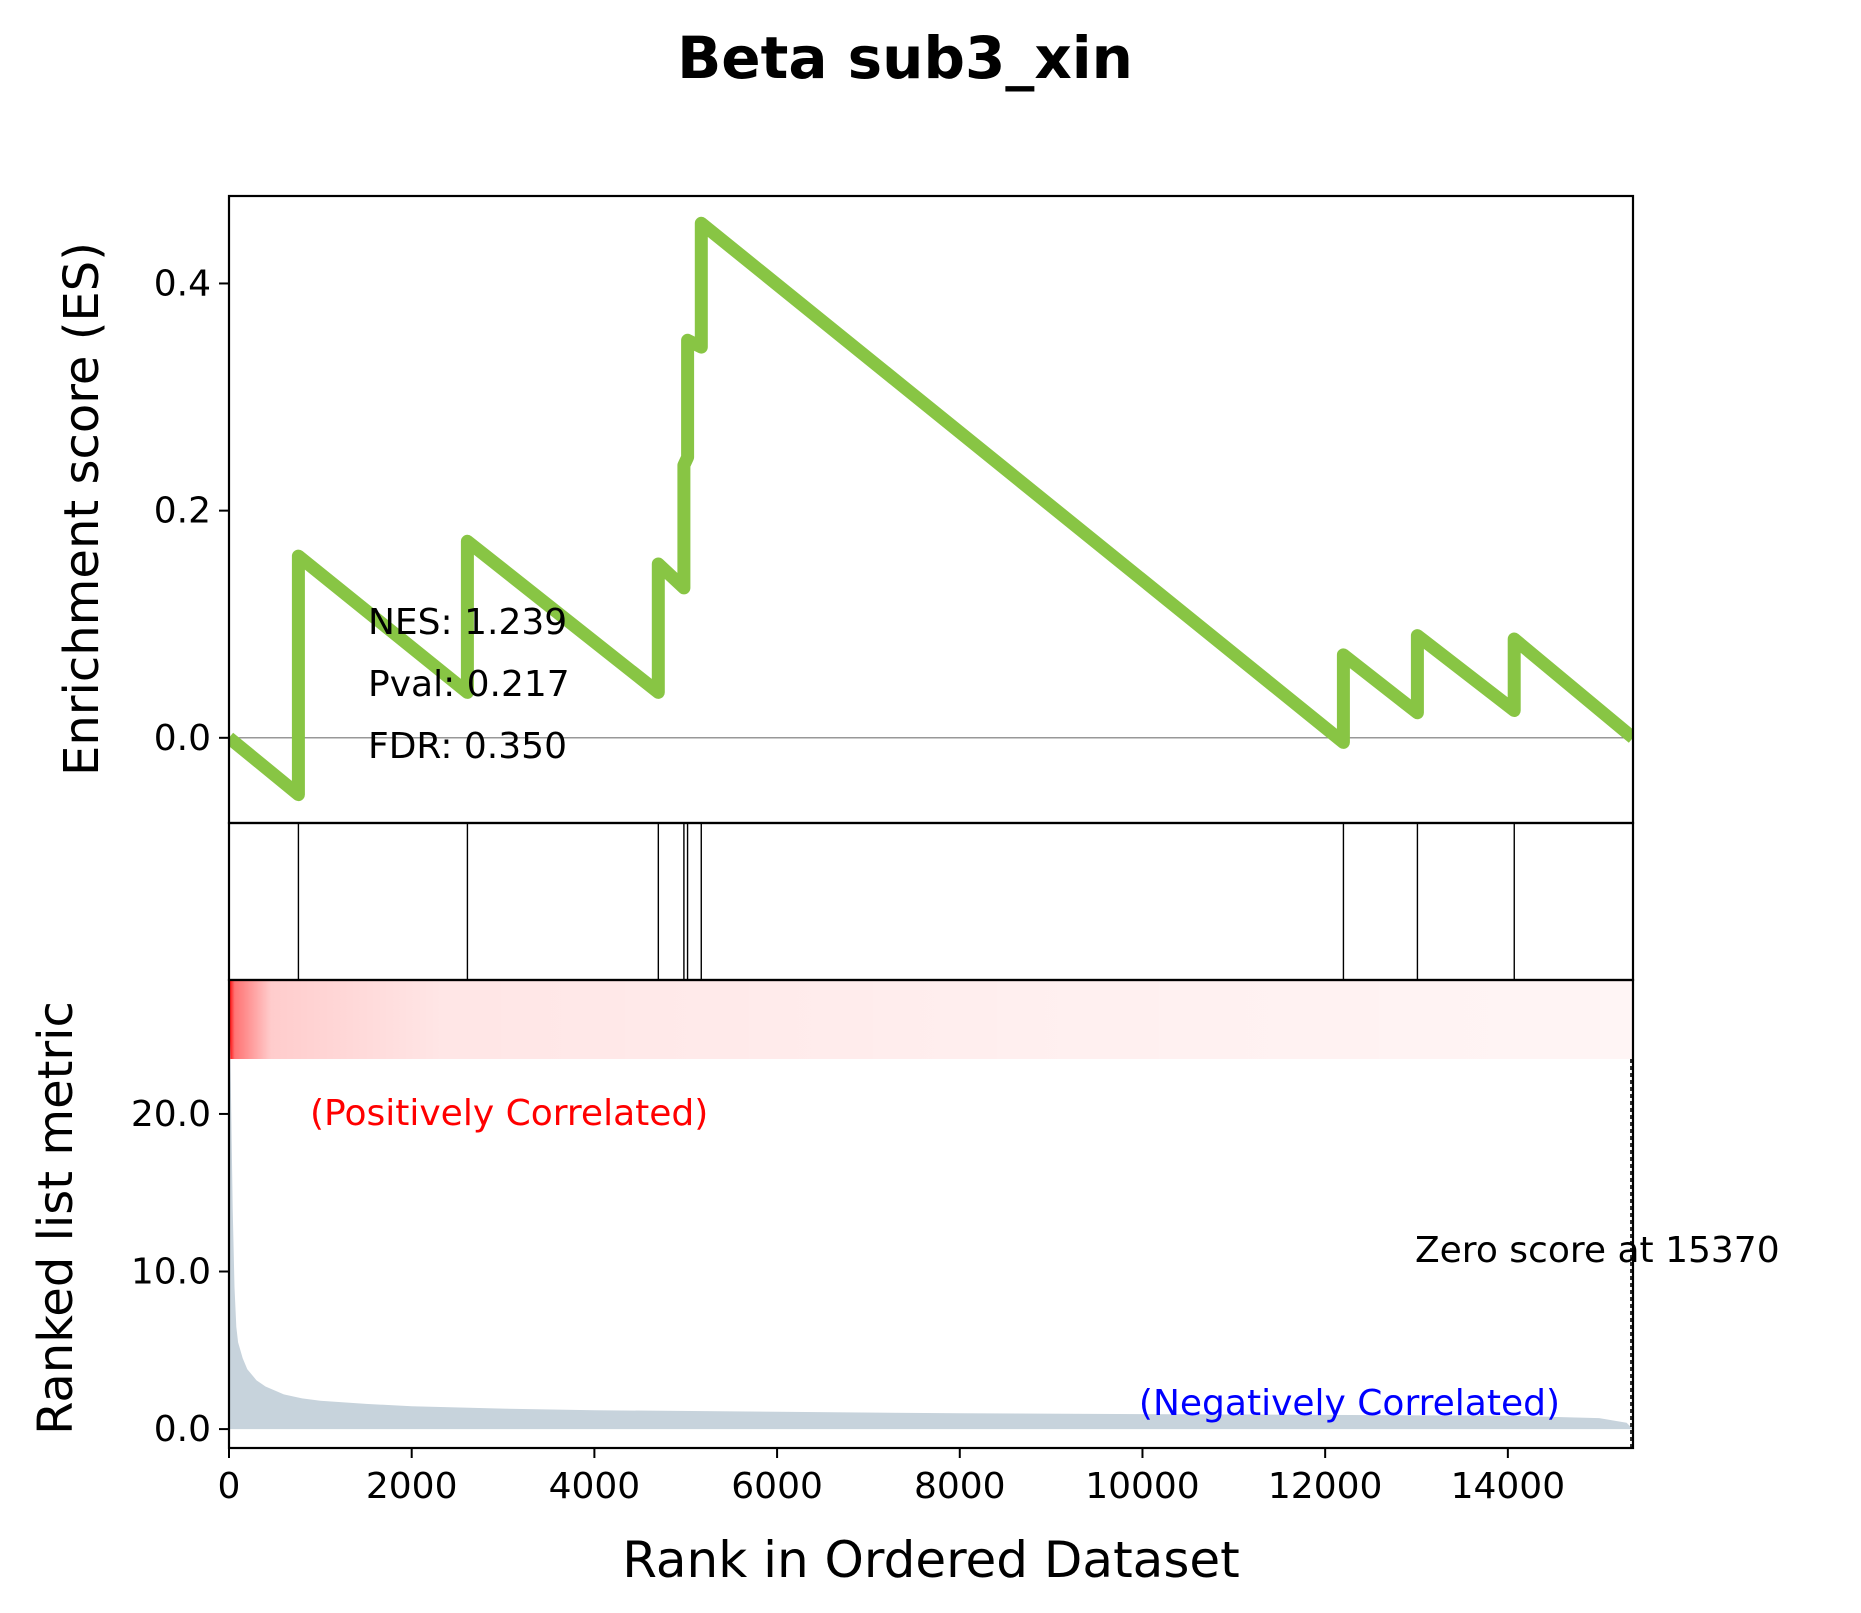 This screenshot has width=1861, height=1613. What do you see at coordinates (182, 738) in the screenshot?
I see `es-y-tick-label: 0.0` at bounding box center [182, 738].